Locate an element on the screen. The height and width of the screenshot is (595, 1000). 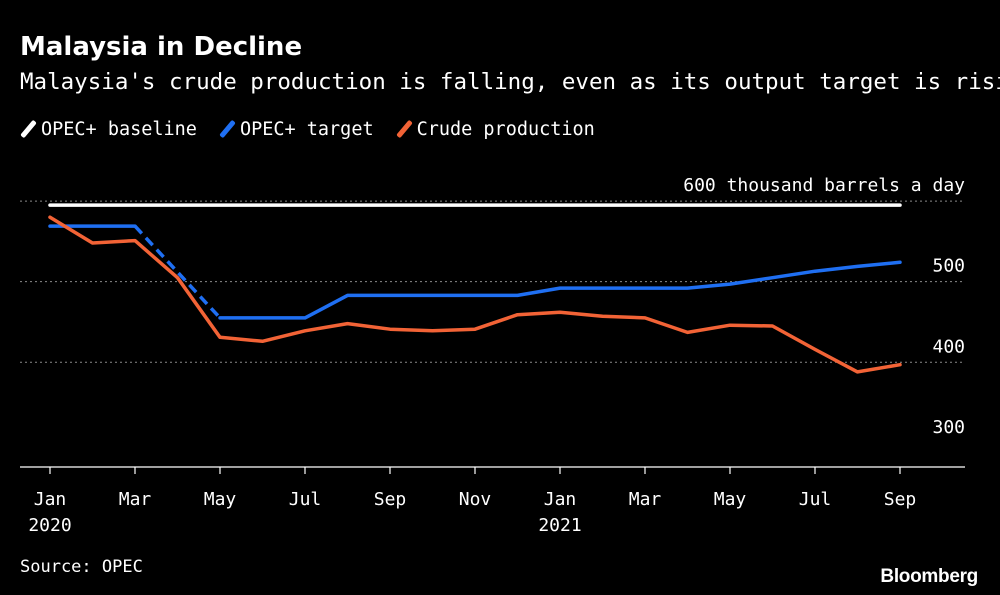
x-tick-year-label-0: 2020 is located at coordinates (49, 525).